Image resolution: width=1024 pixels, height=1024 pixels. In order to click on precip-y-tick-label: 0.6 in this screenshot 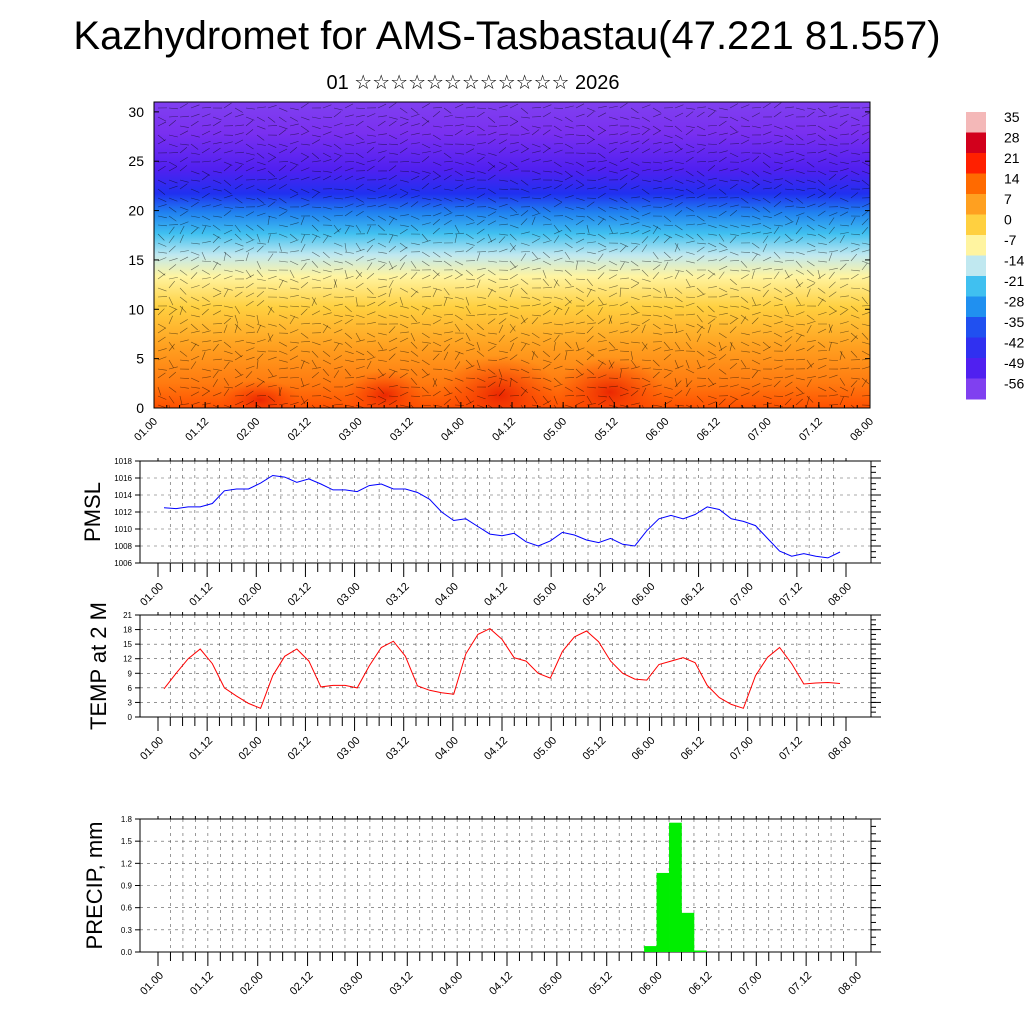, I will do `click(127, 908)`.